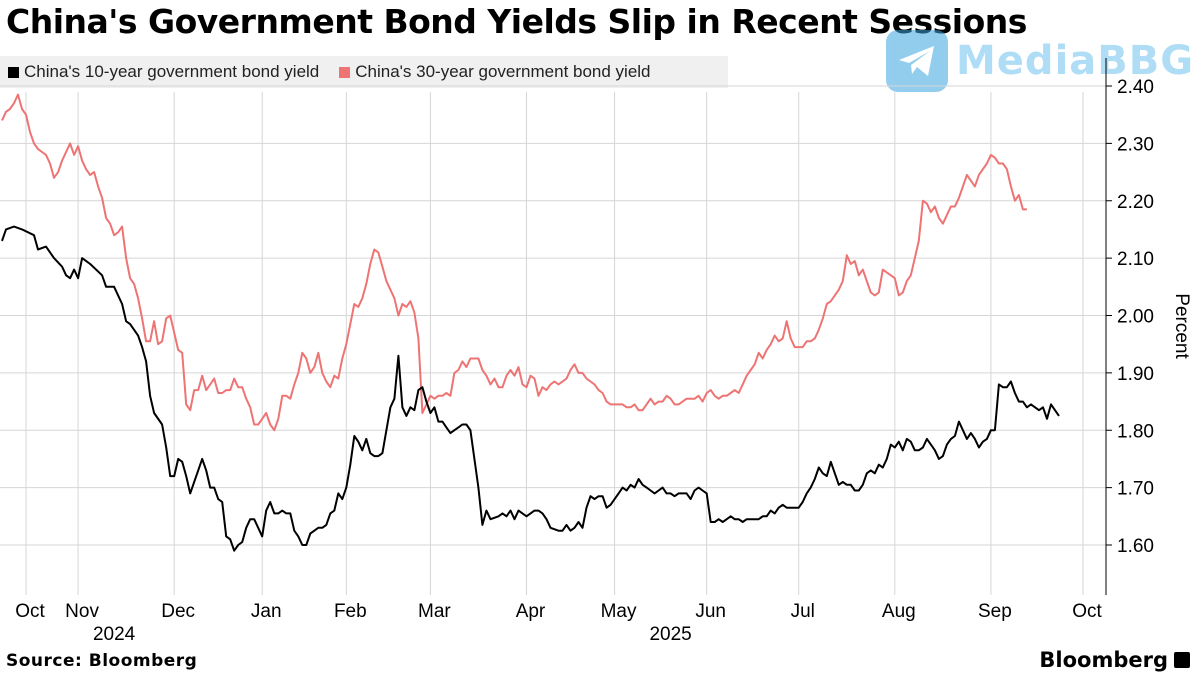 This screenshot has width=1200, height=675. I want to click on y-tick-label: 1.90, so click(1135, 374).